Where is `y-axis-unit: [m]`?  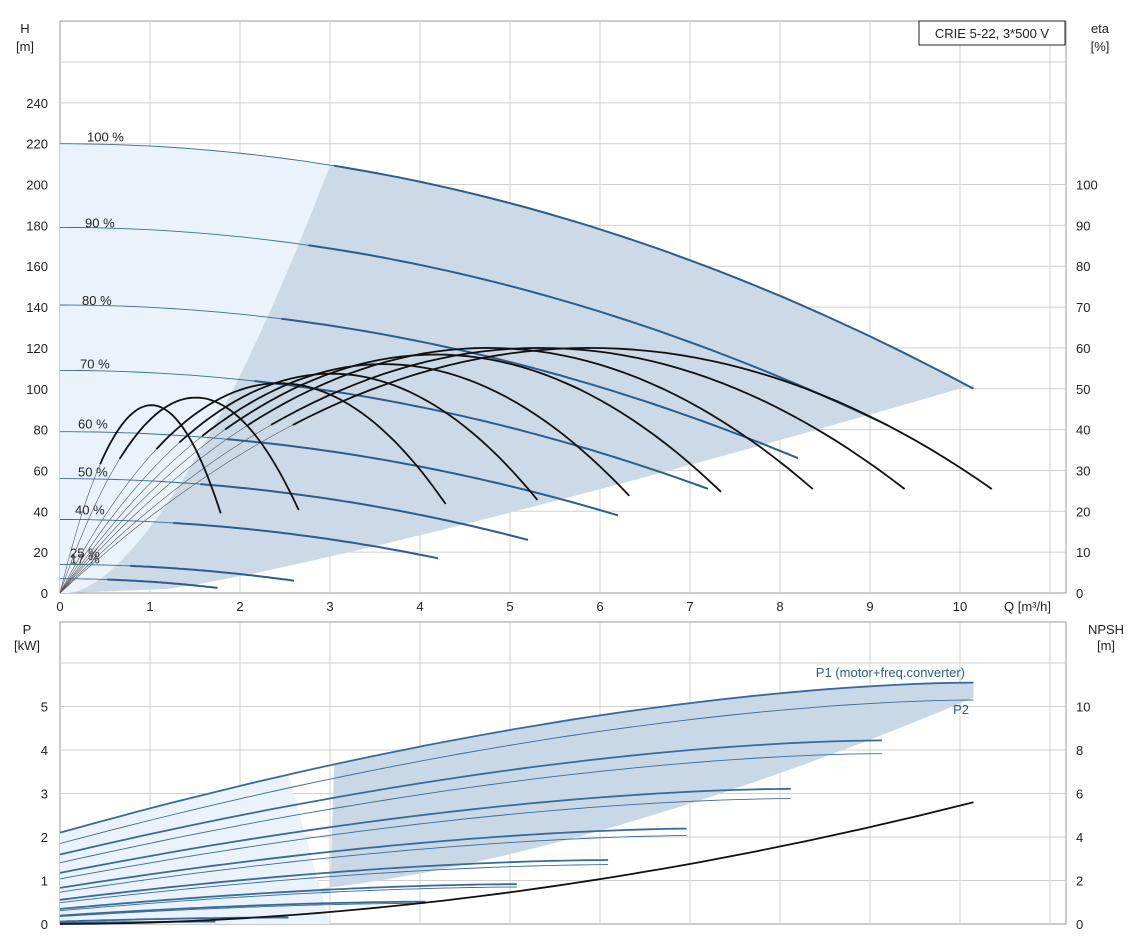
y-axis-unit: [m] is located at coordinates (25, 46).